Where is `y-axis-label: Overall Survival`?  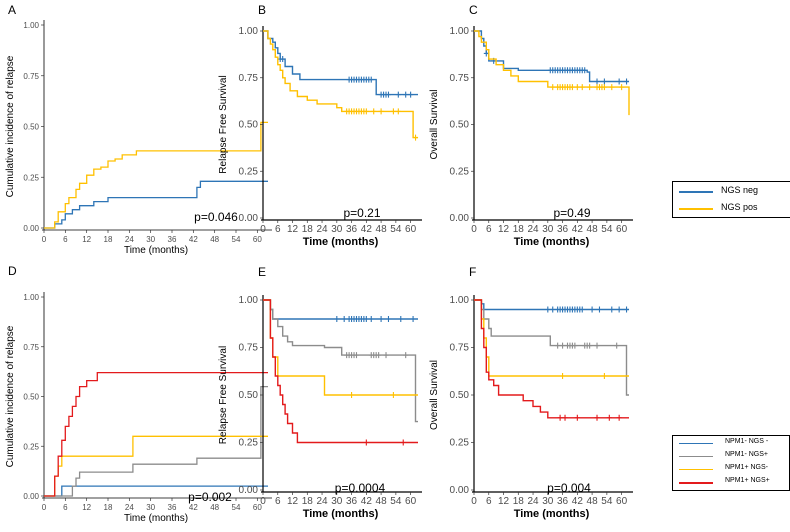
y-axis-label: Overall Survival is located at coordinates (434, 395).